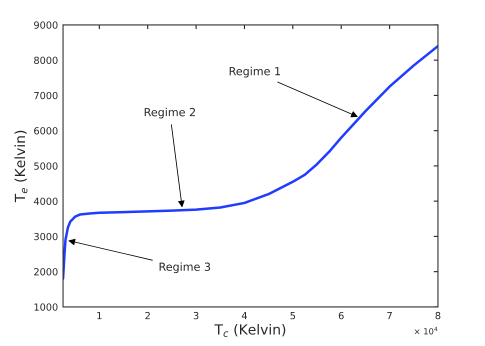 This screenshot has height=346, width=485. What do you see at coordinates (46, 60) in the screenshot?
I see `y-tick-label: 8000` at bounding box center [46, 60].